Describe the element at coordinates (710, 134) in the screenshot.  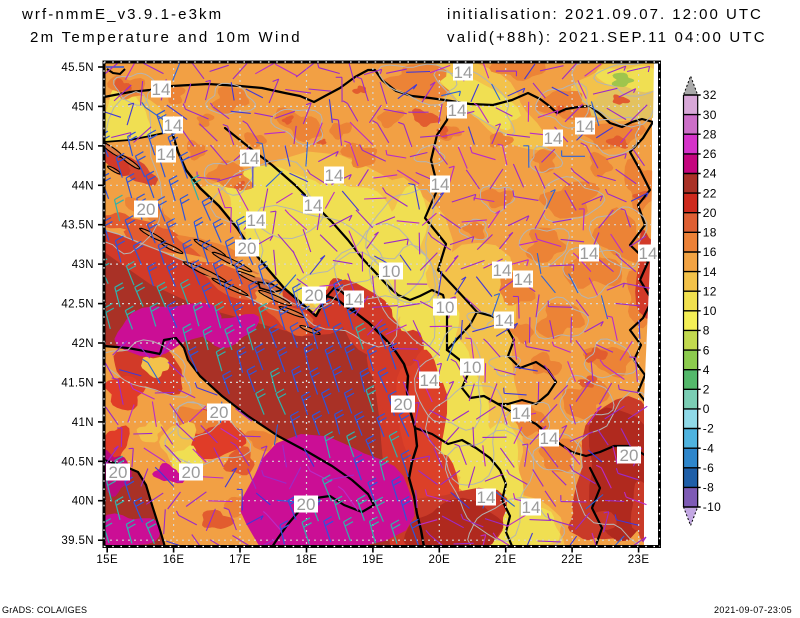
I see `svg-text: 28` at that location.